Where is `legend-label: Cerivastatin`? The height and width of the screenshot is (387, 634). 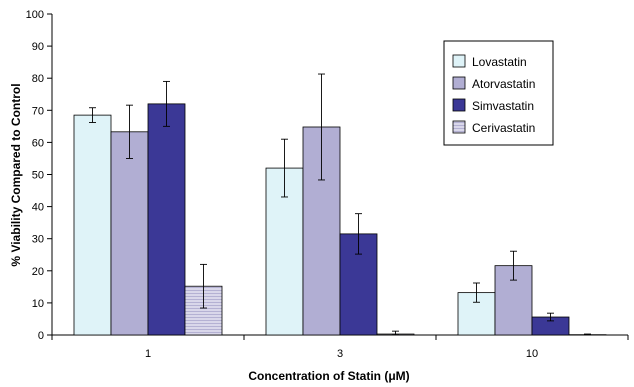 legend-label: Cerivastatin is located at coordinates (503, 128).